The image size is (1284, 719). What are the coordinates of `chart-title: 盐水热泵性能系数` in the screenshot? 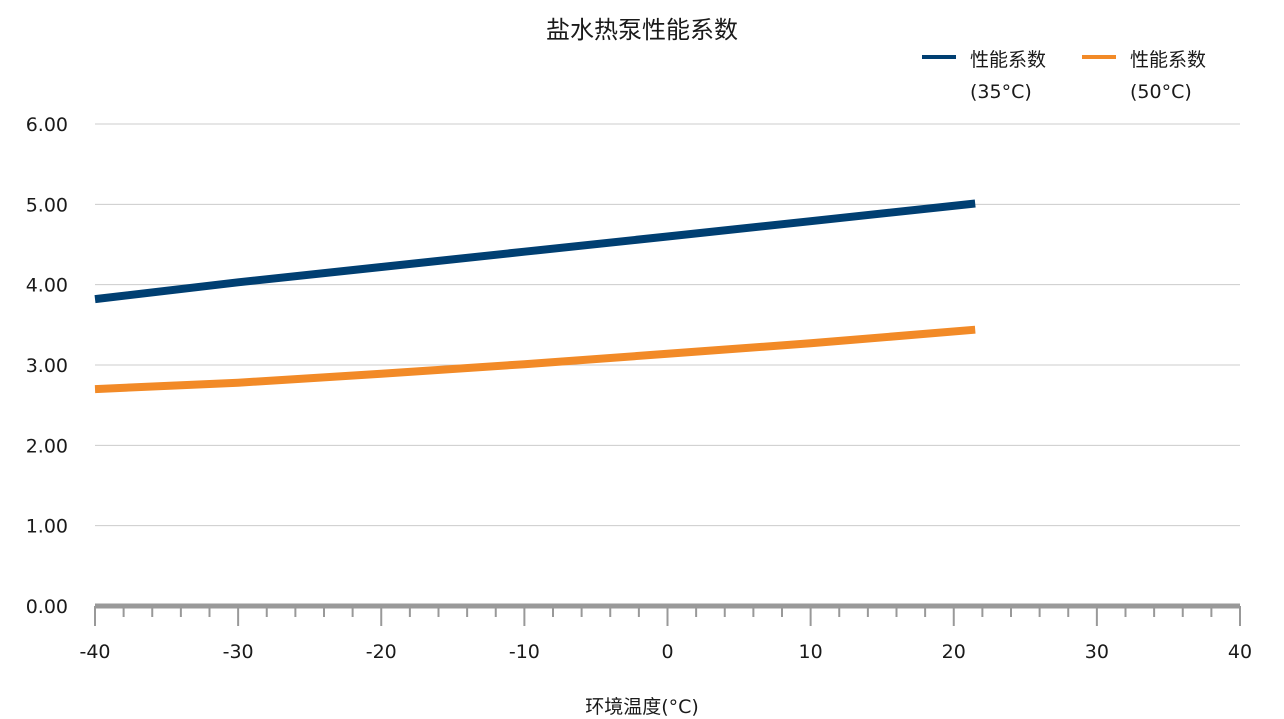 It's located at (642, 30).